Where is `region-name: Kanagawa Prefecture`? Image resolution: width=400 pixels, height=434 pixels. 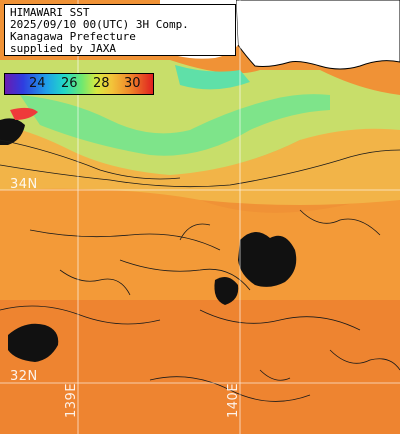 region-name: Kanagawa Prefecture is located at coordinates (73, 36).